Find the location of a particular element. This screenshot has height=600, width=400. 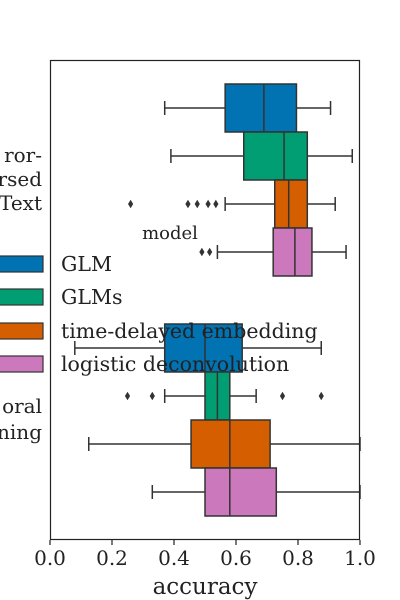

legend-label: GLMs is located at coordinates (92, 297).